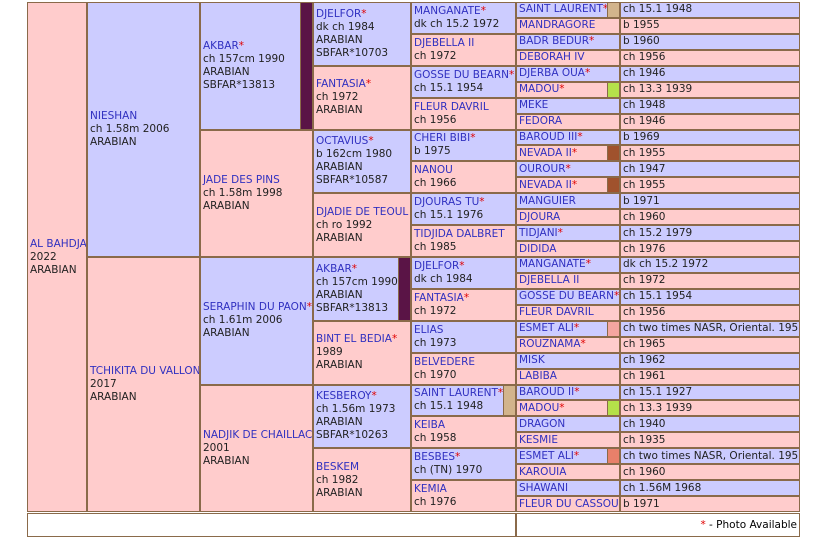  Describe the element at coordinates (658, 525) in the screenshot. I see `footer-note: * - Photo Available` at that location.